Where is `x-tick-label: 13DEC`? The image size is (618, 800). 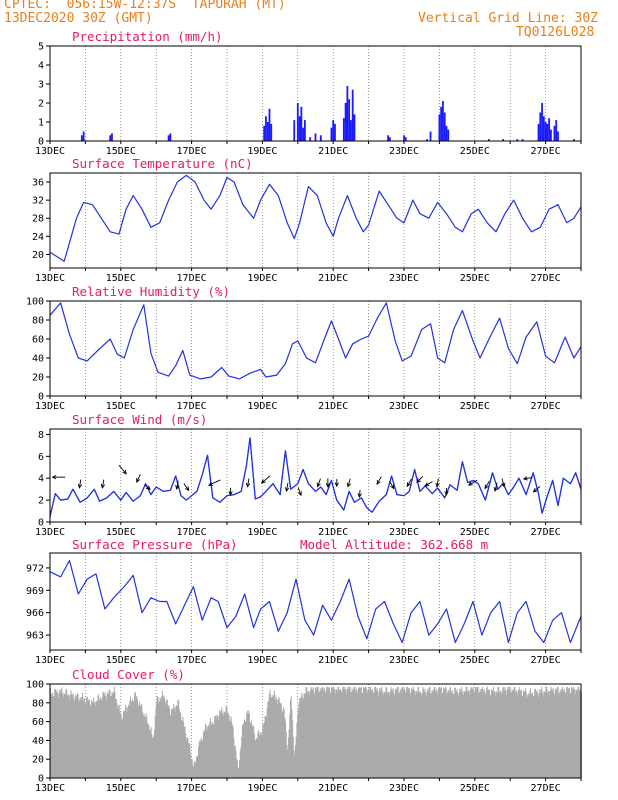
x-tick-label: 13DEC is located at coordinates (50, 406).